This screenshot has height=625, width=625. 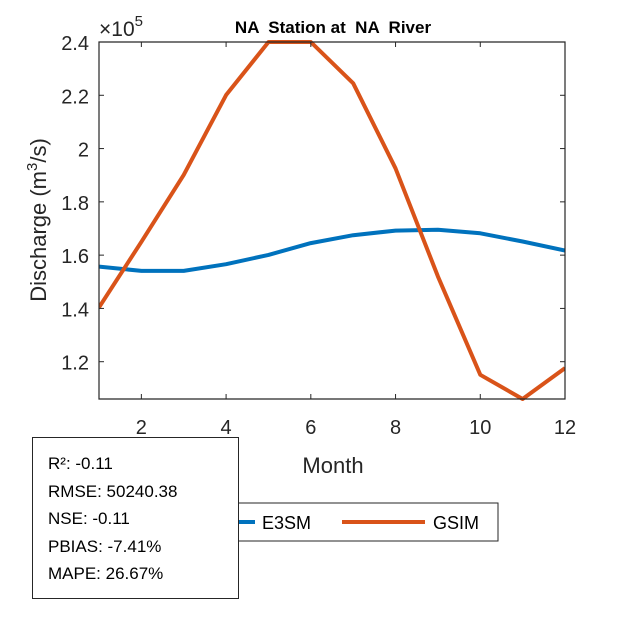 What do you see at coordinates (226, 428) in the screenshot?
I see `x-tick-label: 4` at bounding box center [226, 428].